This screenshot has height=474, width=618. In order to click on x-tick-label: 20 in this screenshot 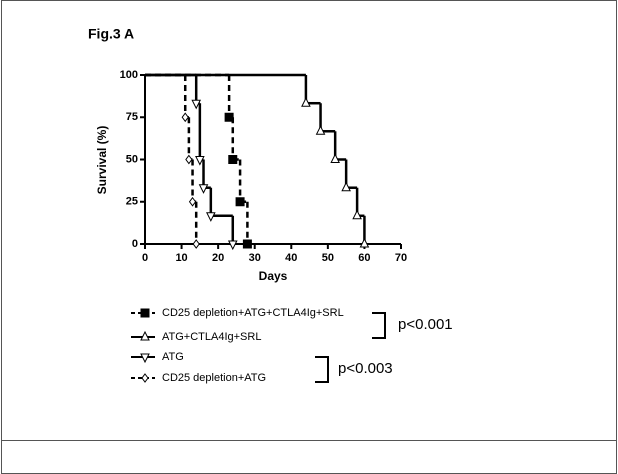, I will do `click(218, 258)`.